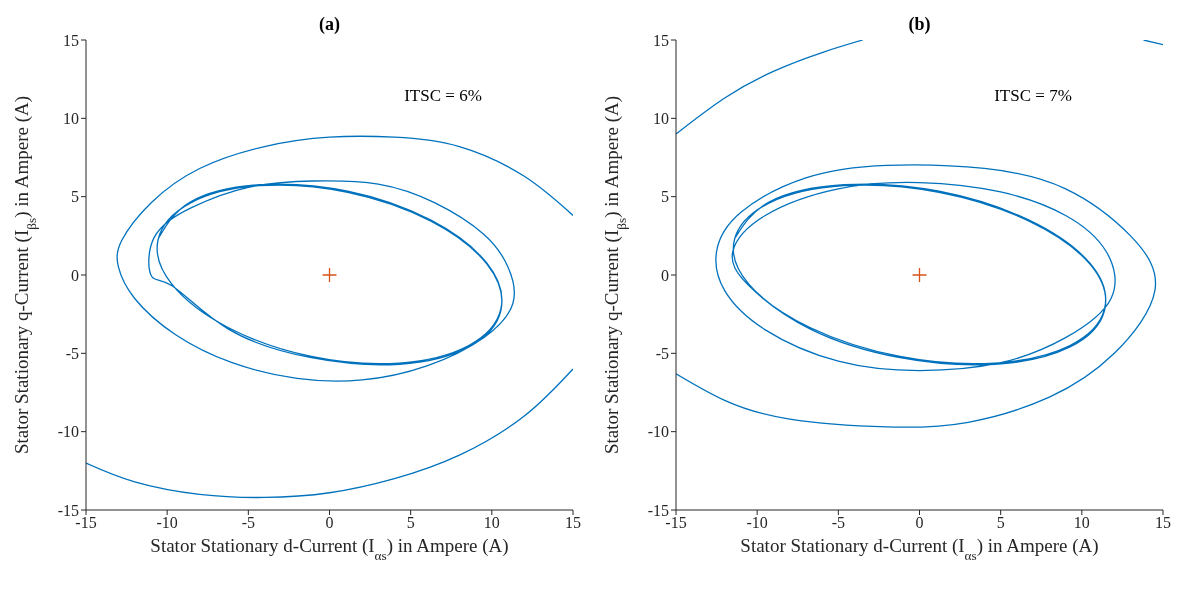 The width and height of the screenshot is (1201, 592). Describe the element at coordinates (1033, 96) in the screenshot. I see `annotation: ITSC = 7%` at that location.